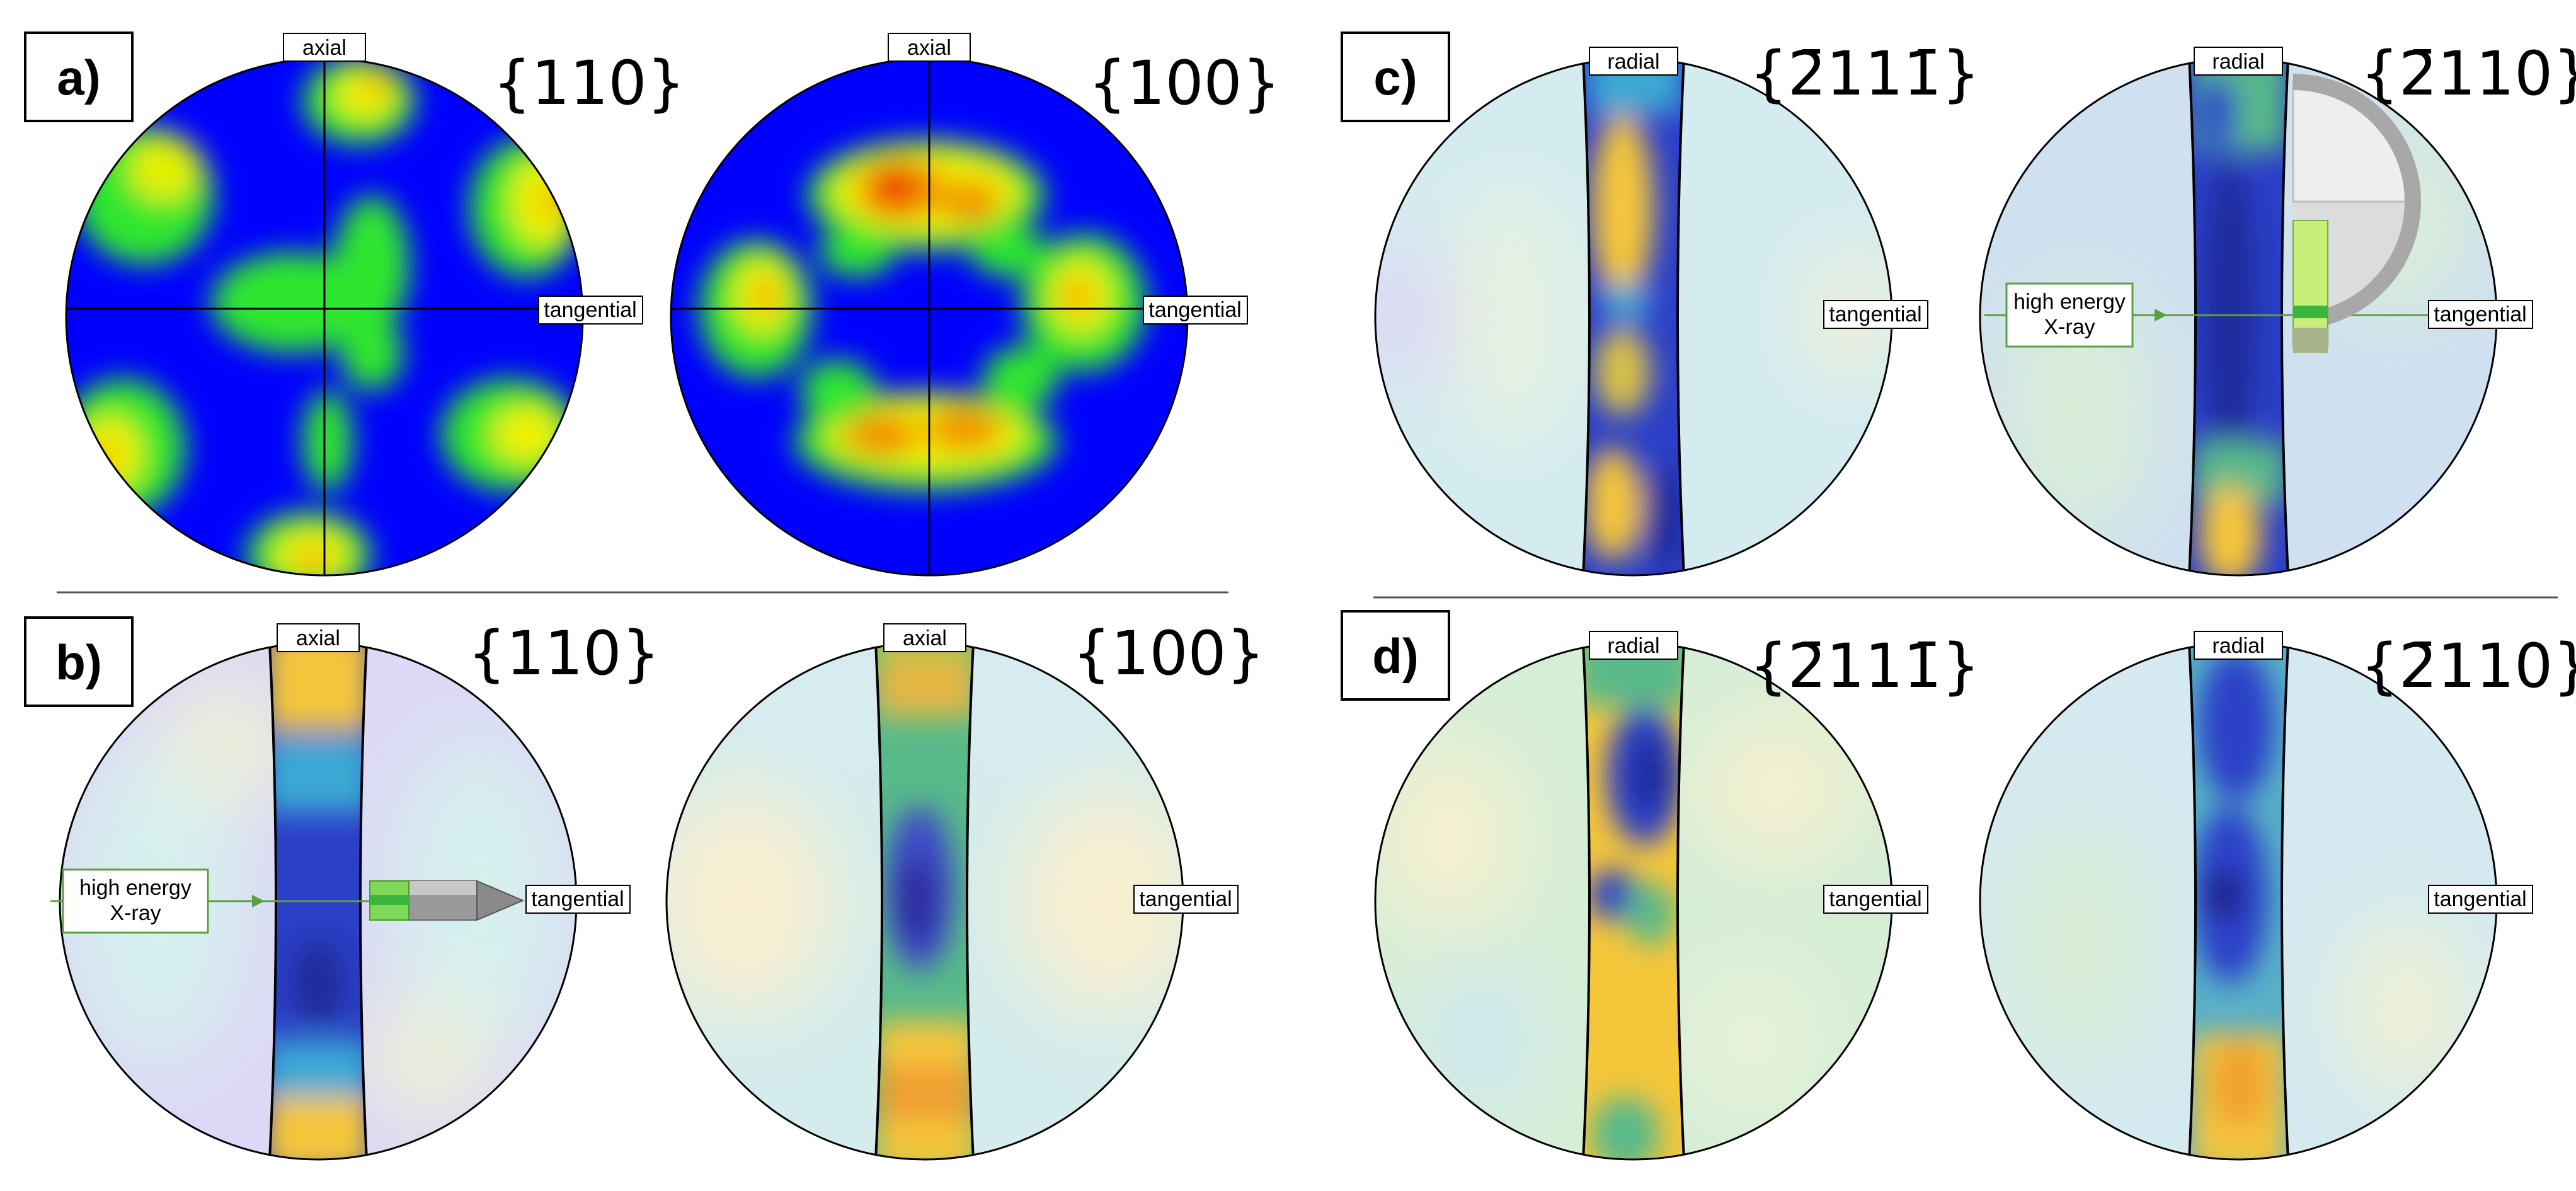 Image resolution: width=2576 pixels, height=1191 pixels. What do you see at coordinates (78, 662) in the screenshot?
I see `panel-label-b: b)` at bounding box center [78, 662].